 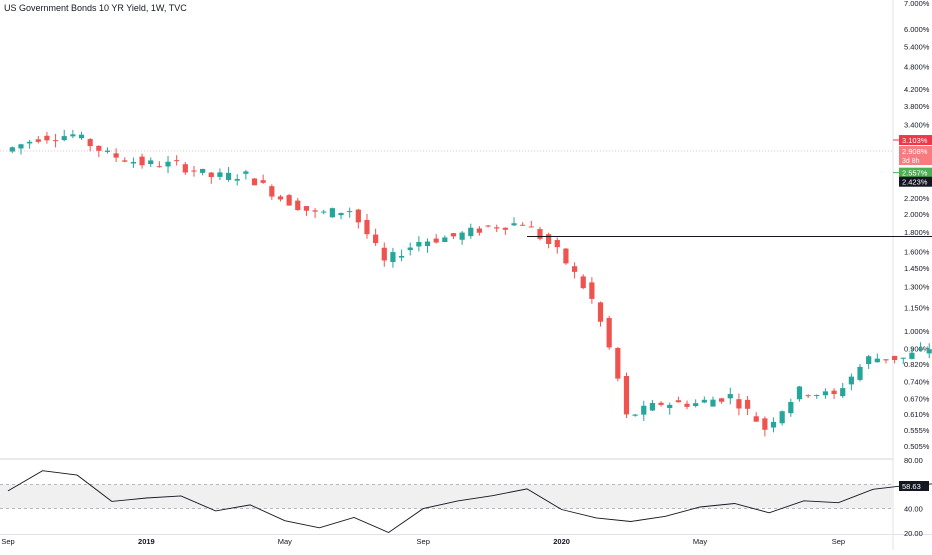 What do you see at coordinates (917, 364) in the screenshot?
I see `price-tick-label: 0.820%` at bounding box center [917, 364].